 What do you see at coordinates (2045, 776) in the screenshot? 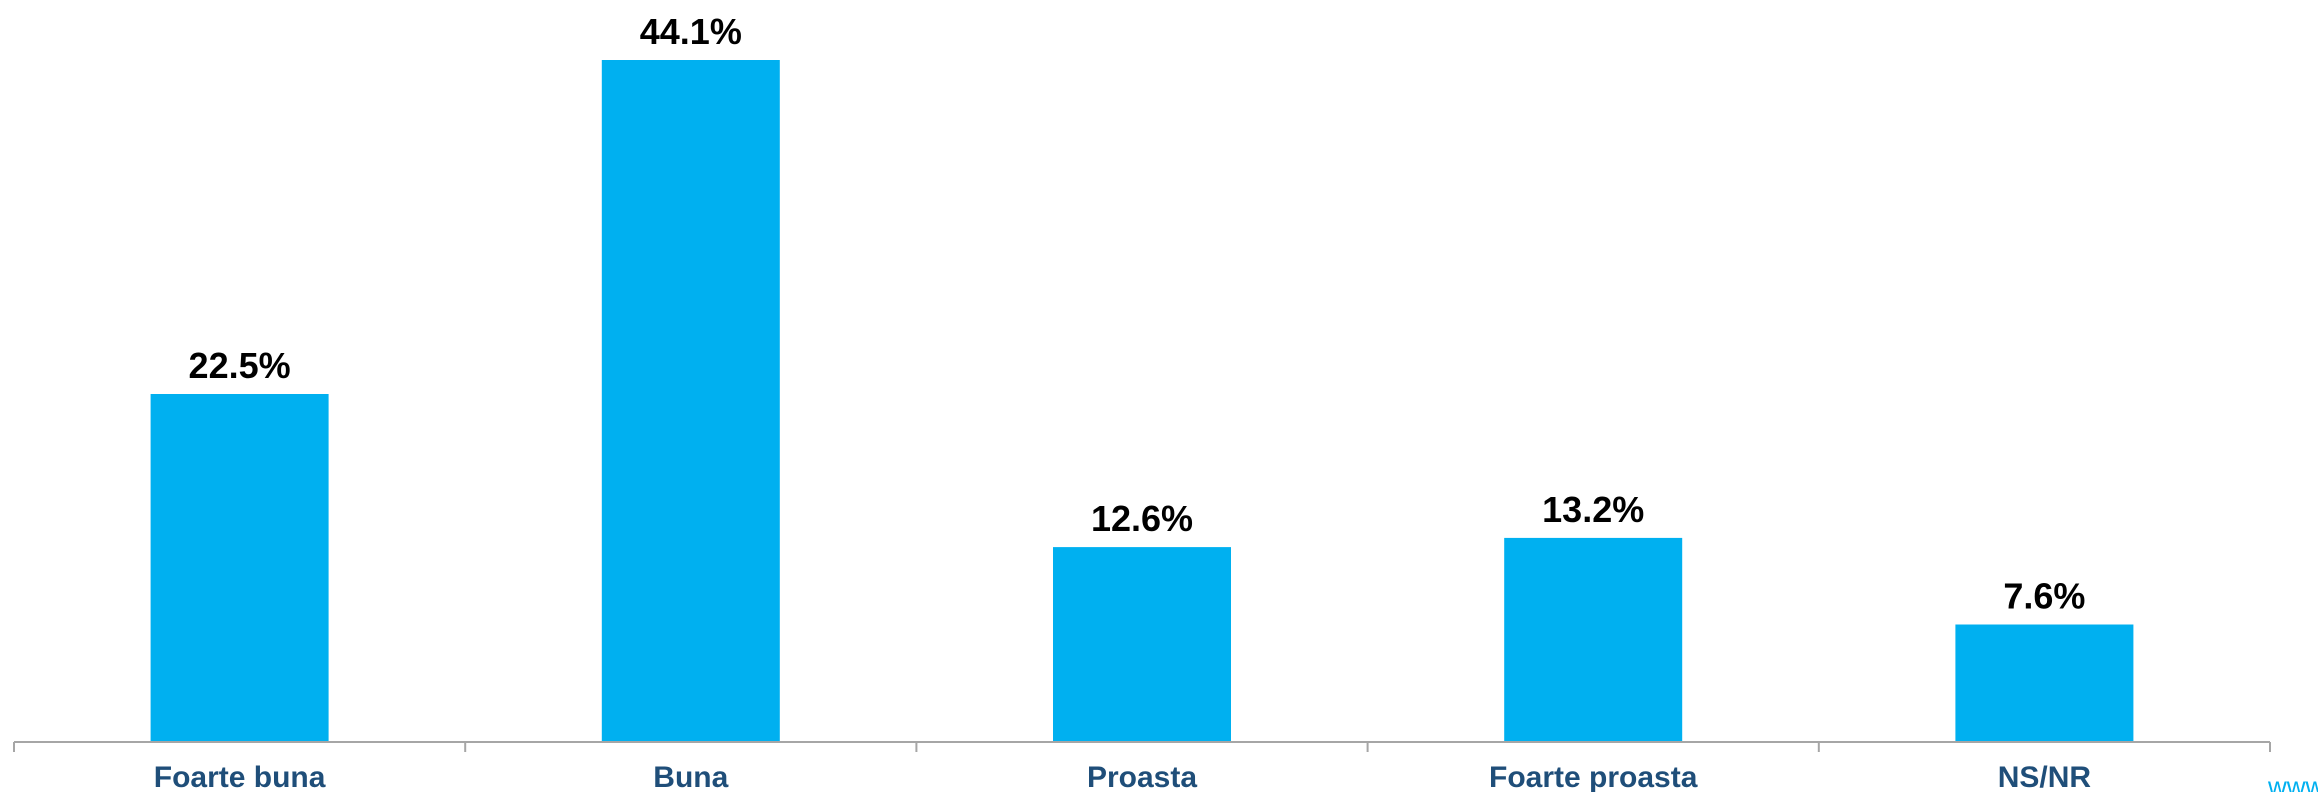
I see `x-tick-label: NS/NR` at bounding box center [2045, 776].